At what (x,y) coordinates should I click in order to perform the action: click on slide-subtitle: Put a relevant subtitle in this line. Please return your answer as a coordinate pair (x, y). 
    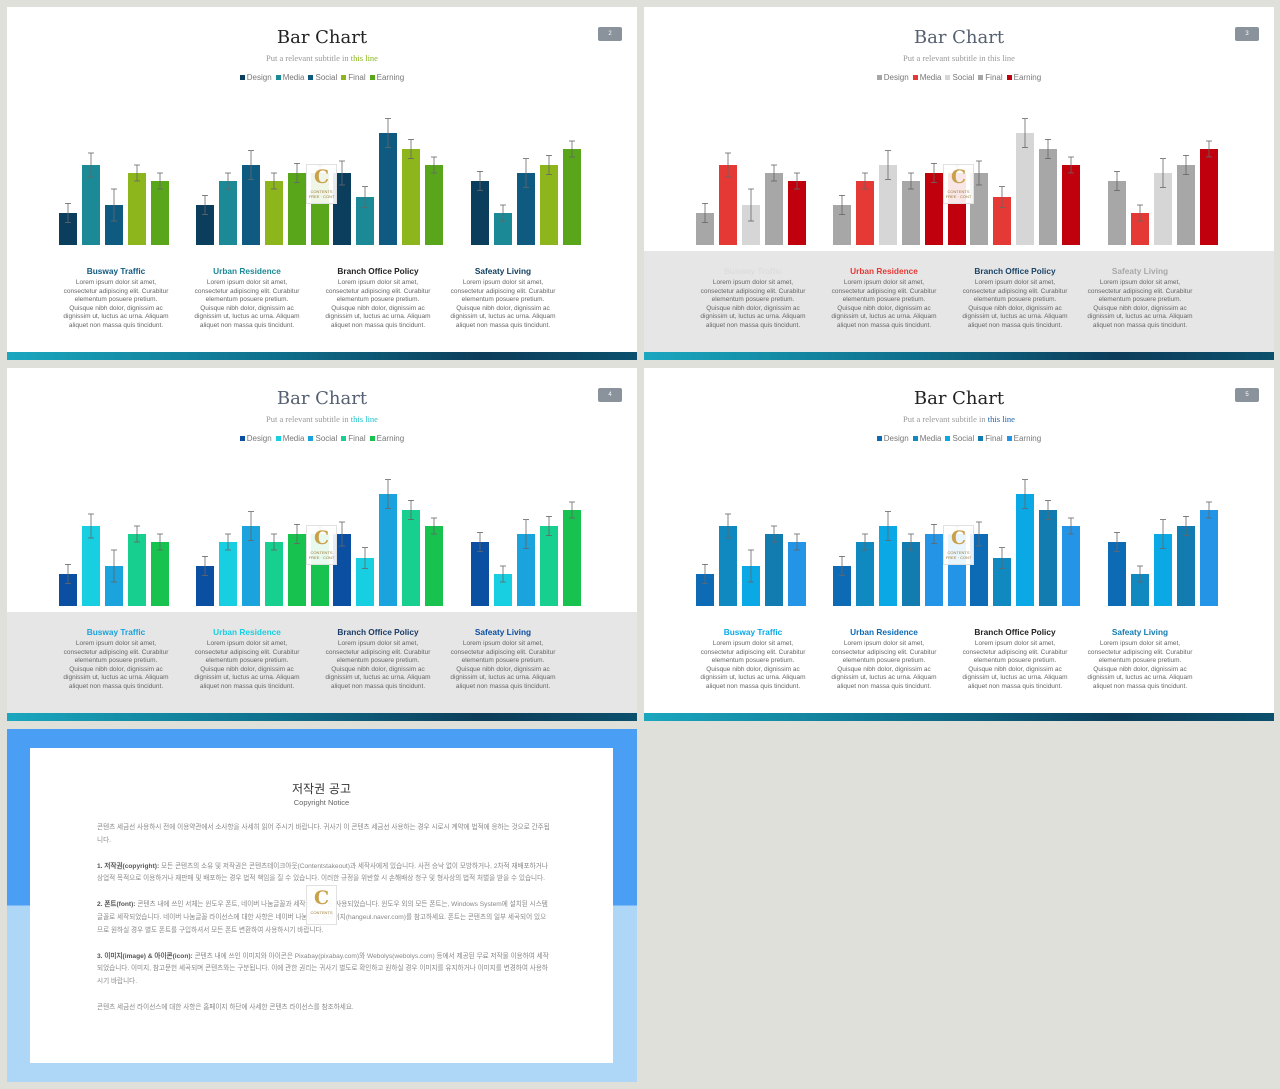
    Looking at the image, I should click on (322, 419).